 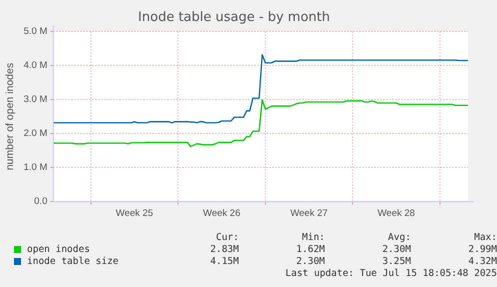 I want to click on text: Last update: Tue Jul 15 18:05:48 2025, so click(x=390, y=274).